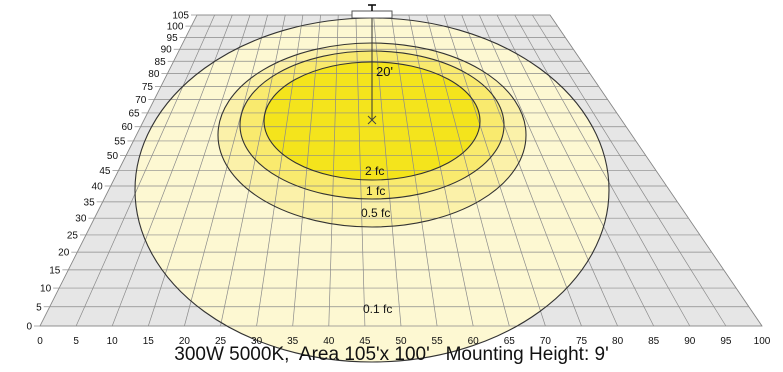 The image size is (783, 372). I want to click on y-tick-label: 80, so click(154, 74).